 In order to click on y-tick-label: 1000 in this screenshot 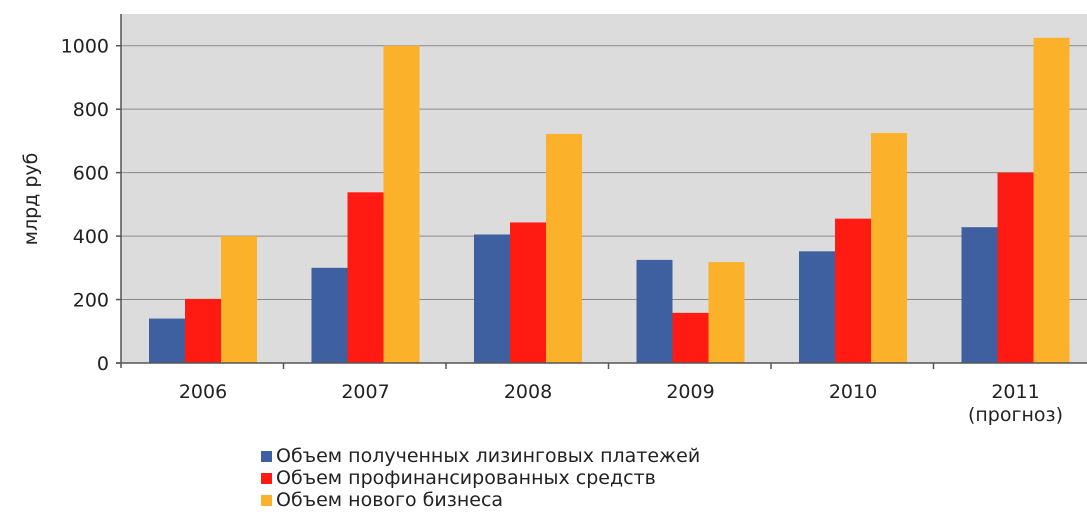, I will do `click(85, 47)`.